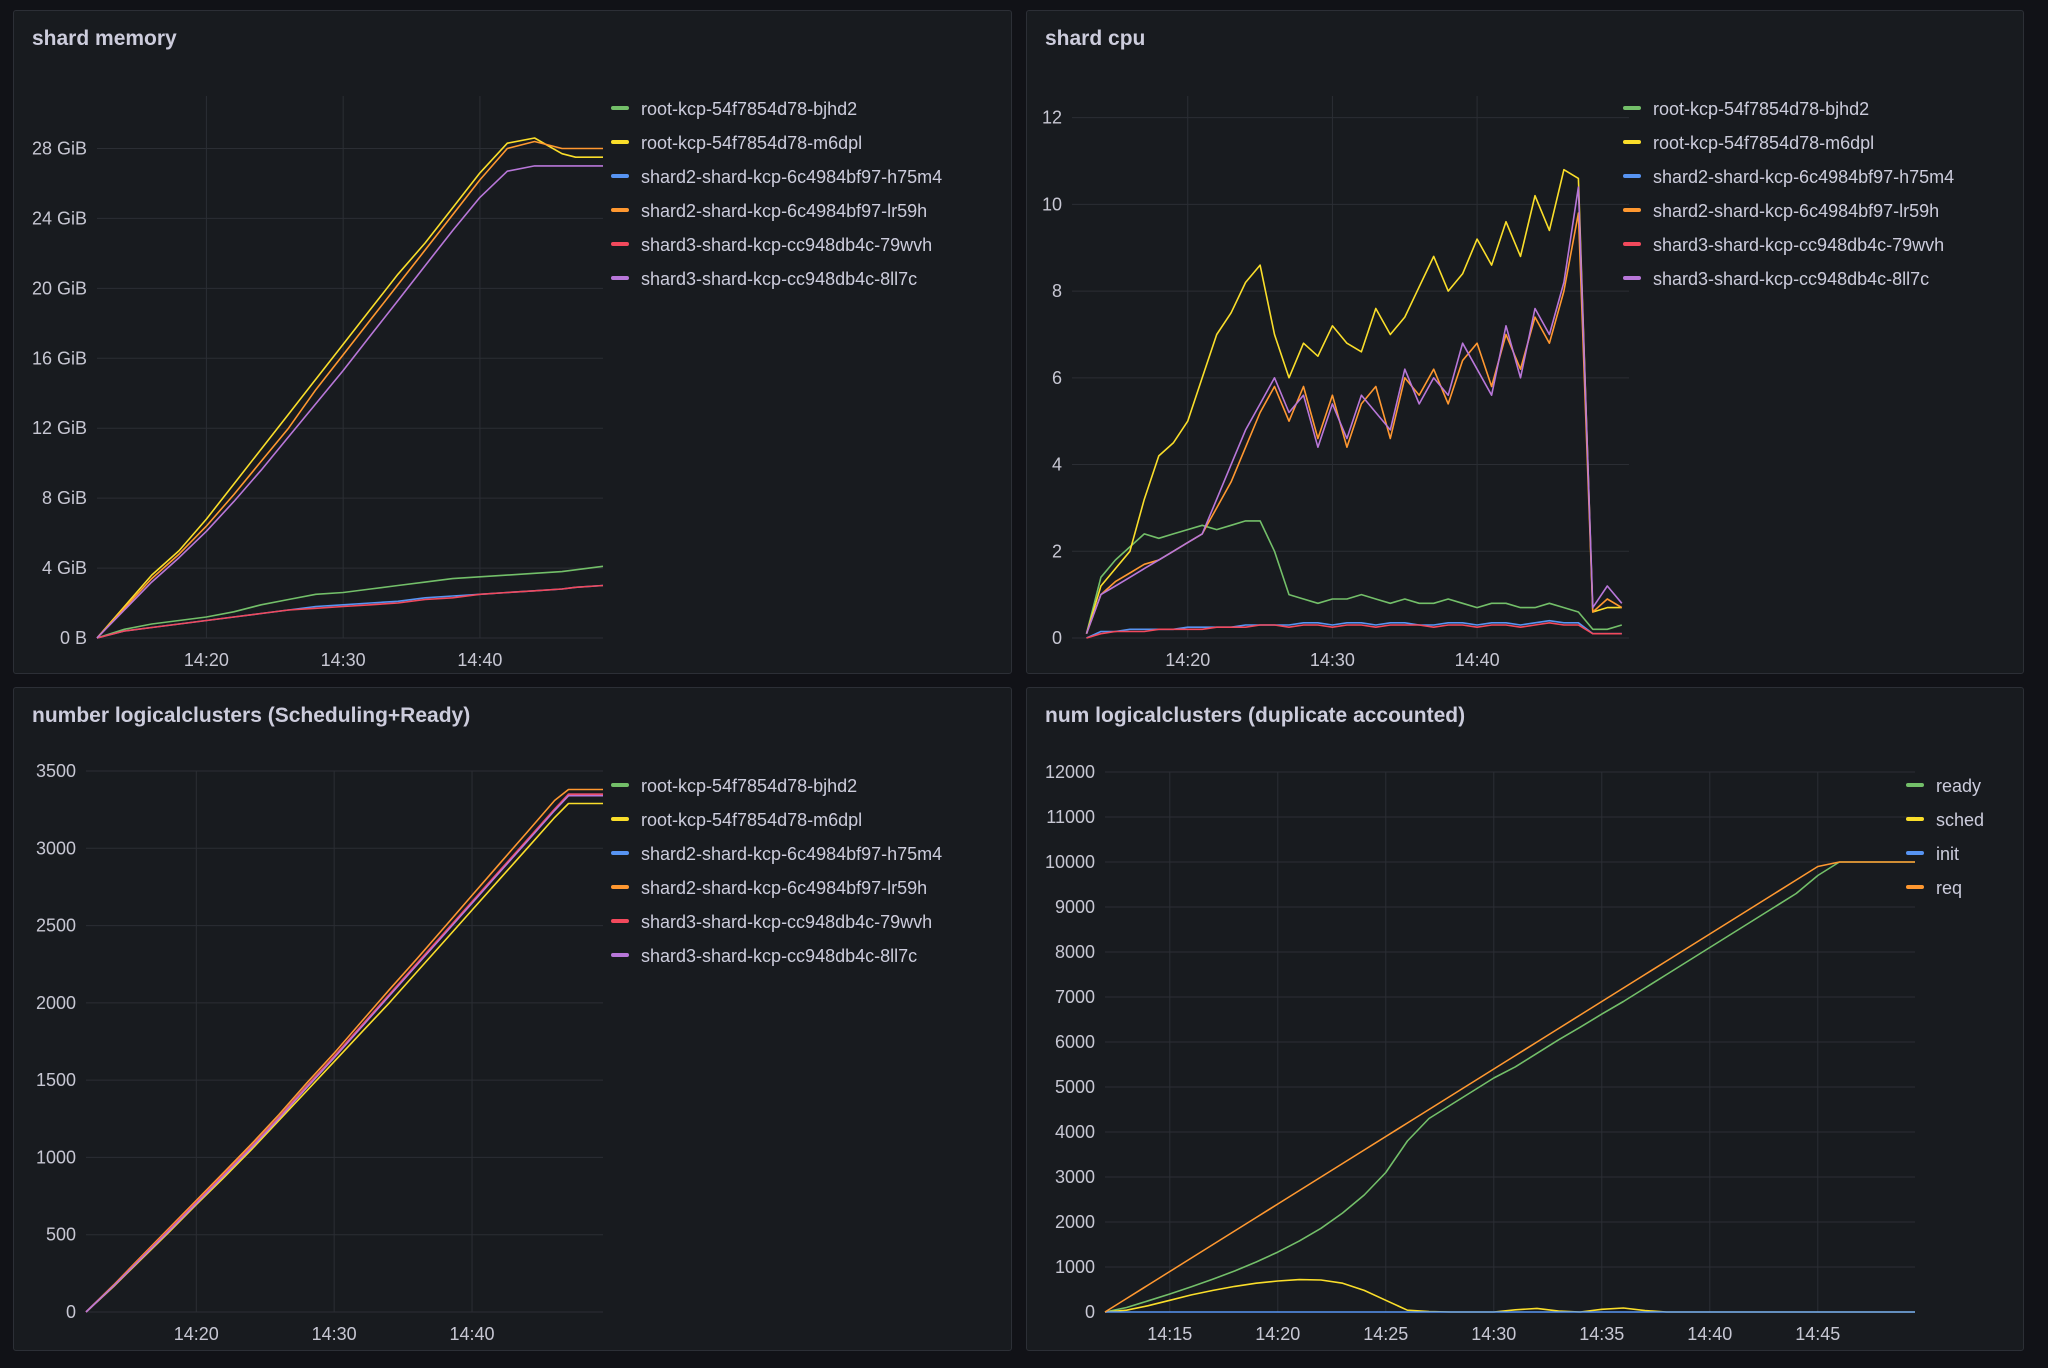 This screenshot has width=2048, height=1368. I want to click on legend-item: sched, so click(1960, 820).